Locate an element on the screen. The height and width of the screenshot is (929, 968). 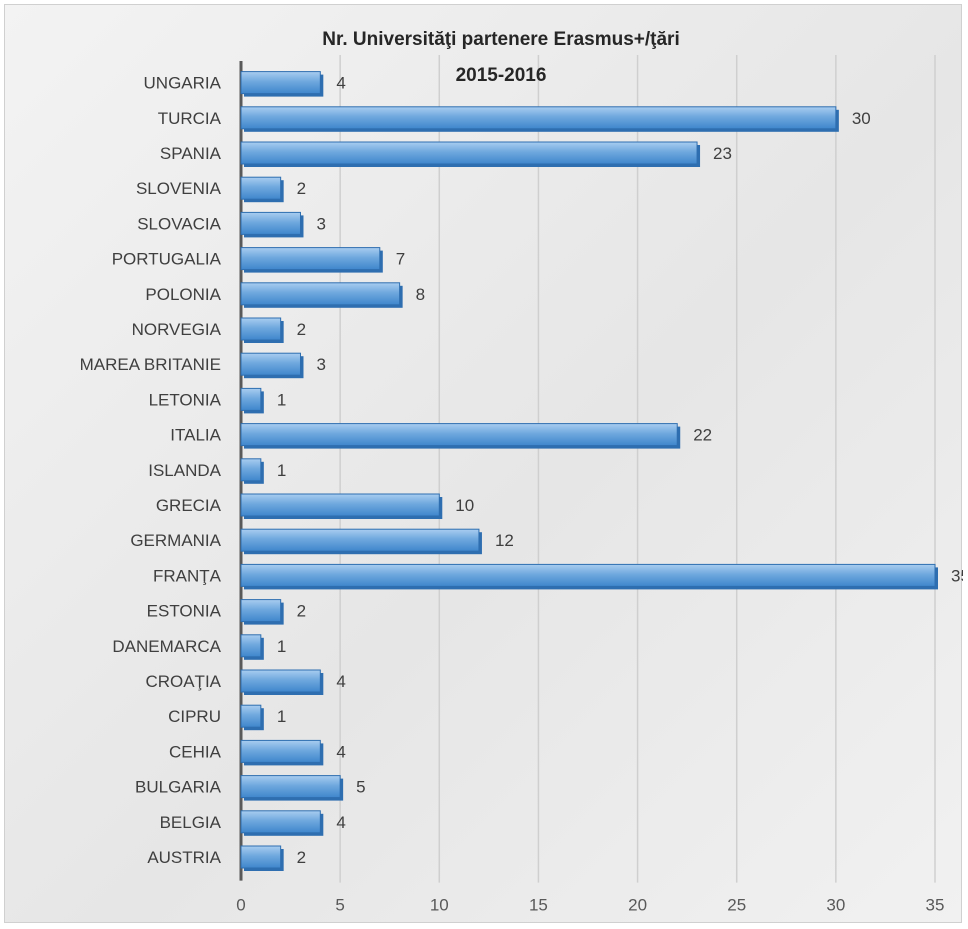
category-label: NORVEGIA is located at coordinates (177, 329).